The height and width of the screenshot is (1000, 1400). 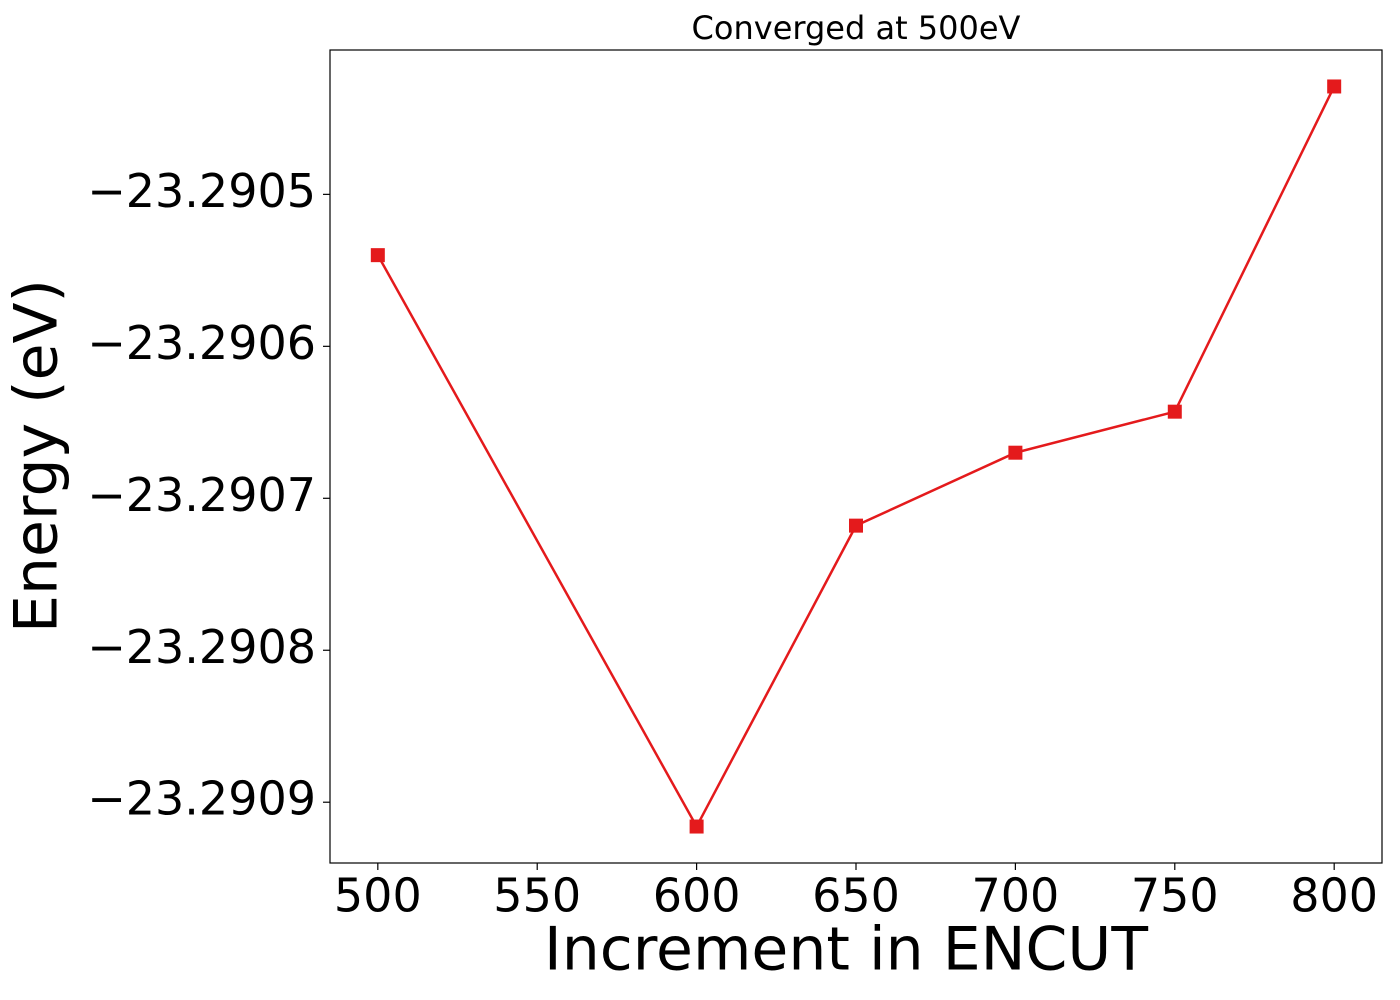 What do you see at coordinates (846, 950) in the screenshot?
I see `x-axis-label: Increment in ENCUT` at bounding box center [846, 950].